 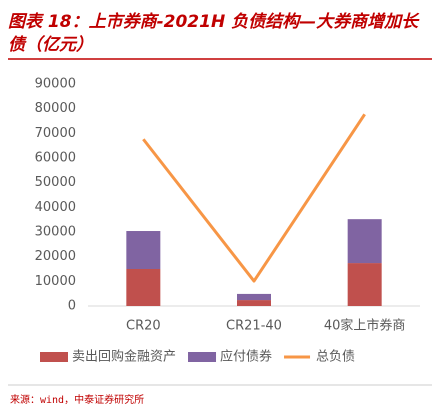 What do you see at coordinates (246, 357) in the screenshot?
I see `legend-label: 应付债券` at bounding box center [246, 357].